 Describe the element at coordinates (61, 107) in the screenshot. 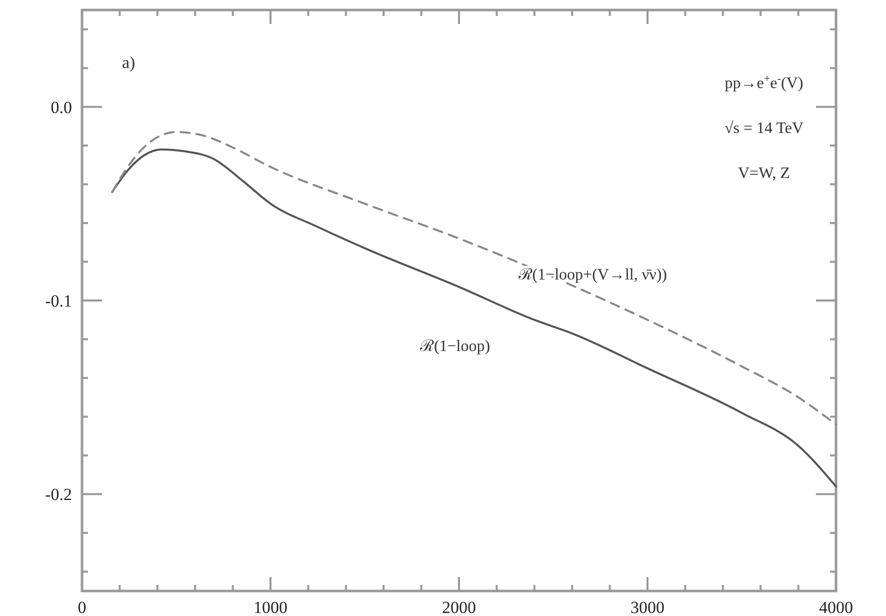

I see `y-tick-label: 0.0` at that location.